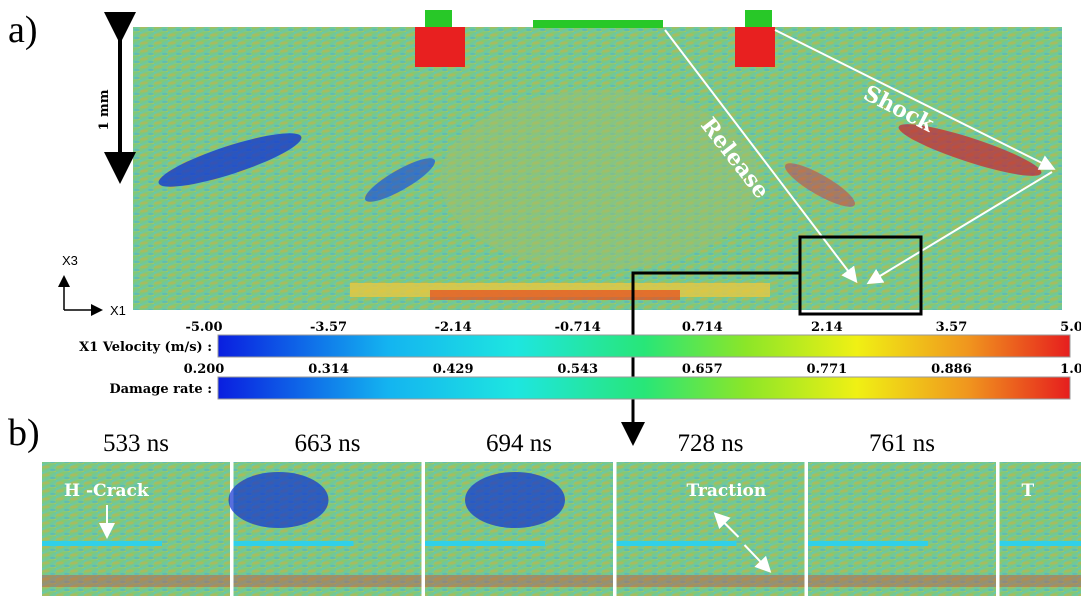  I want to click on frame-time: 728 ns, so click(711, 443).